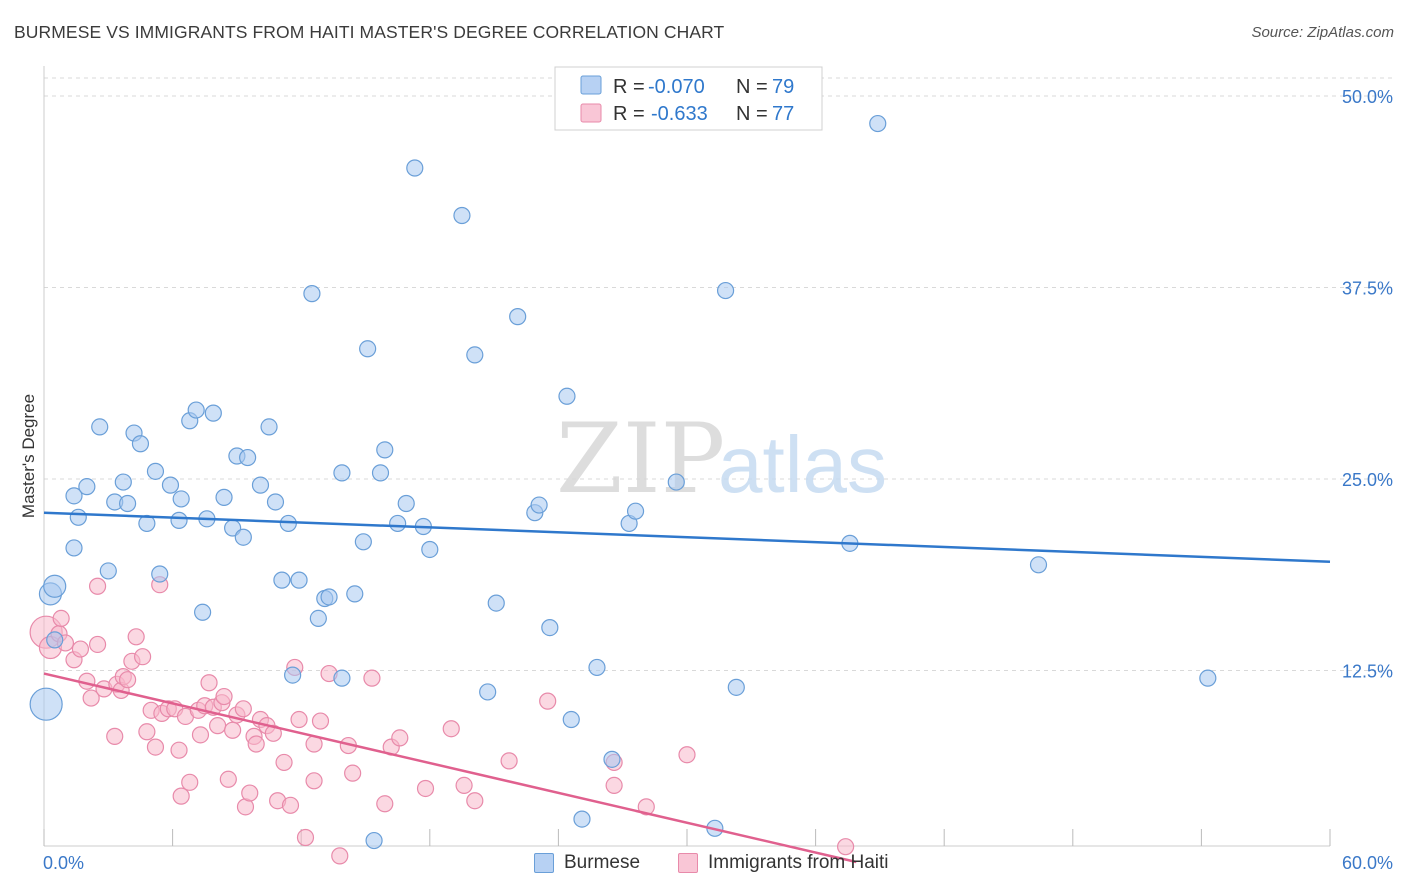 The image size is (1406, 892). Describe the element at coordinates (602, 862) in the screenshot. I see `legend-label-burmese: Burmese` at that location.